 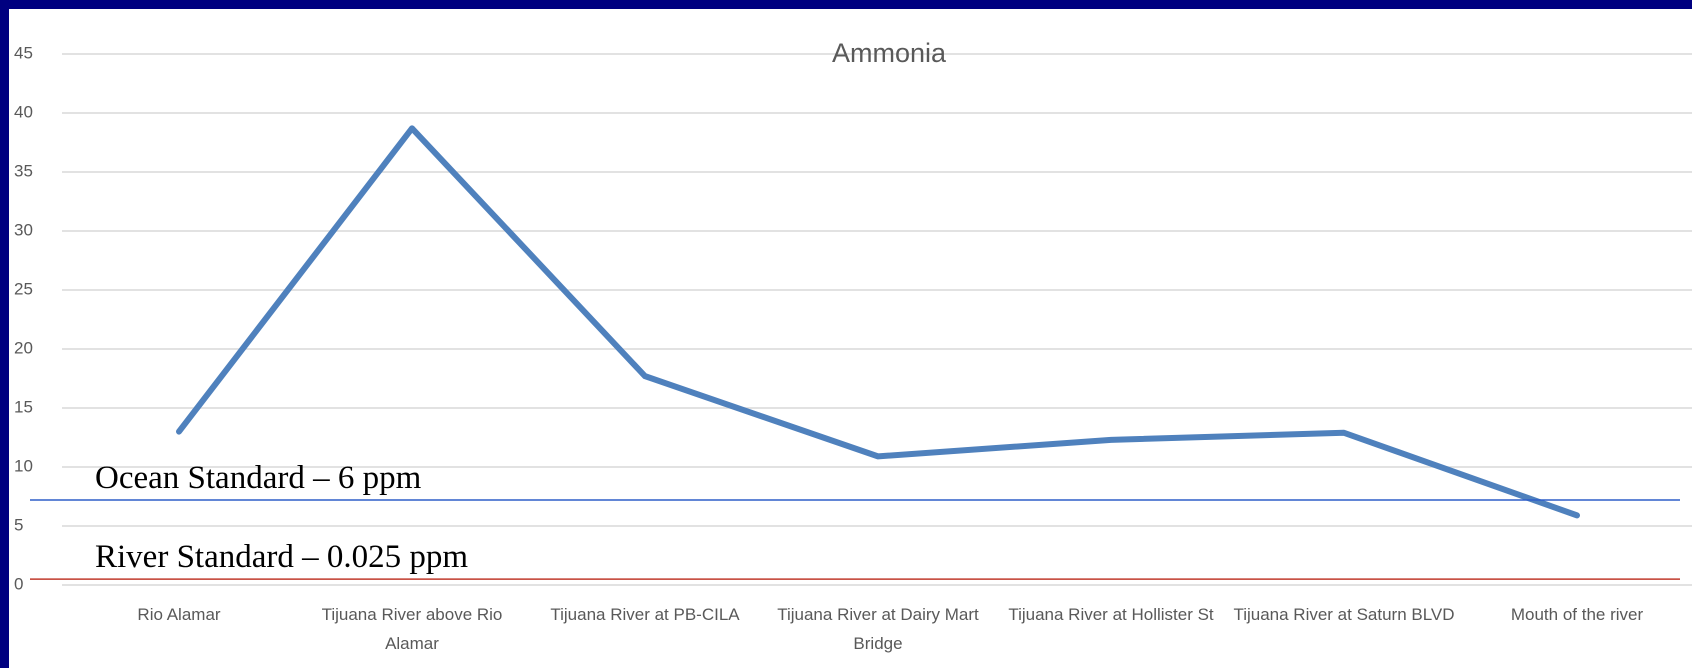 I want to click on reference-label: Ocean Standard – 6 ppm, so click(x=258, y=478).